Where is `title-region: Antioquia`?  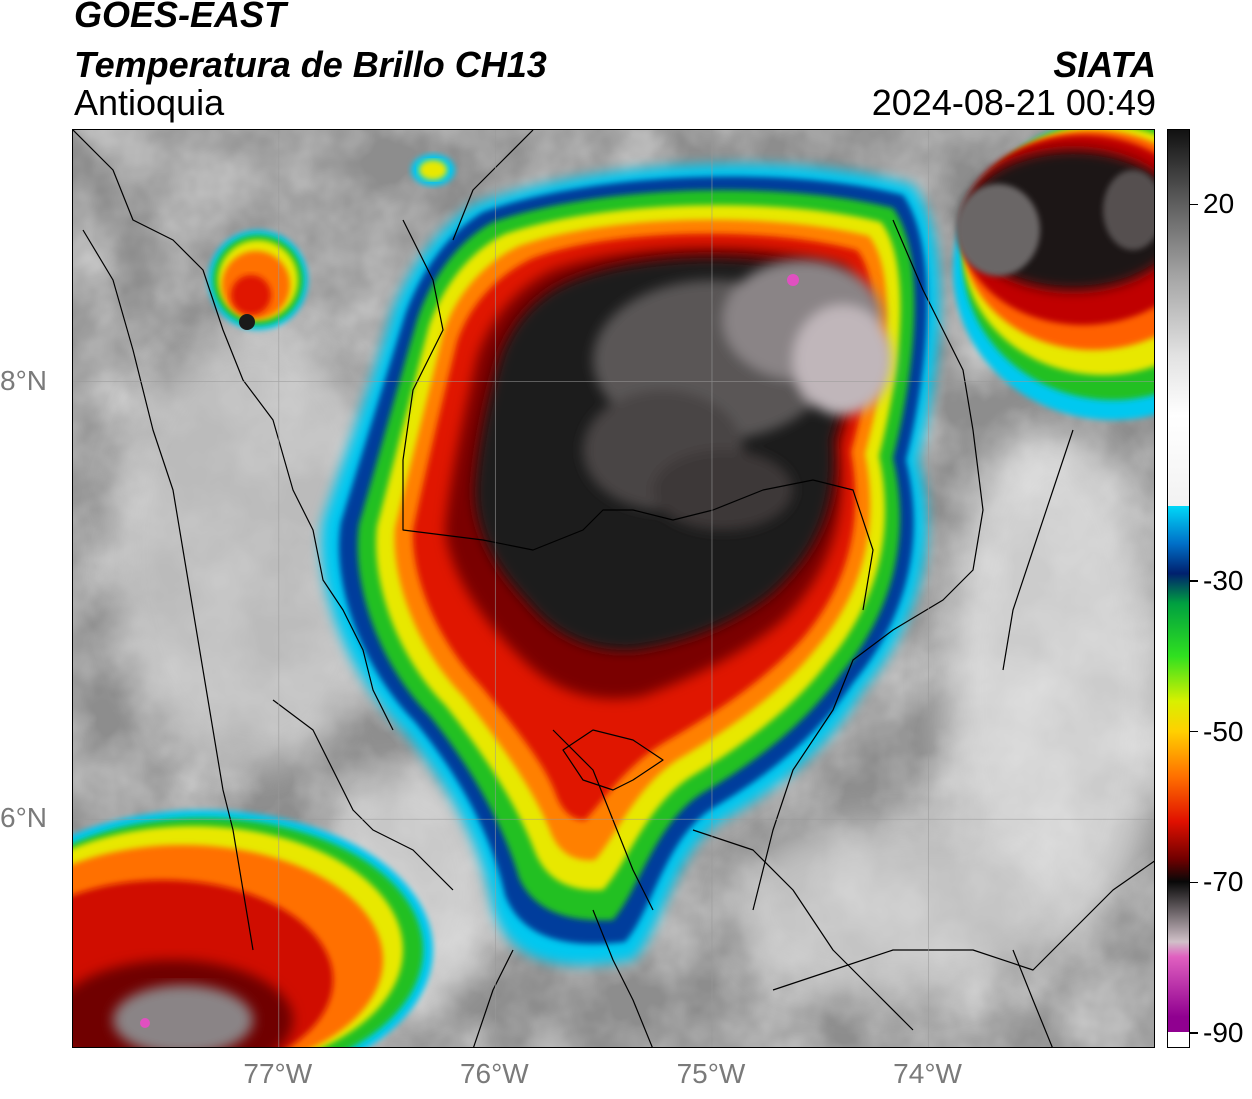 title-region: Antioquia is located at coordinates (149, 102).